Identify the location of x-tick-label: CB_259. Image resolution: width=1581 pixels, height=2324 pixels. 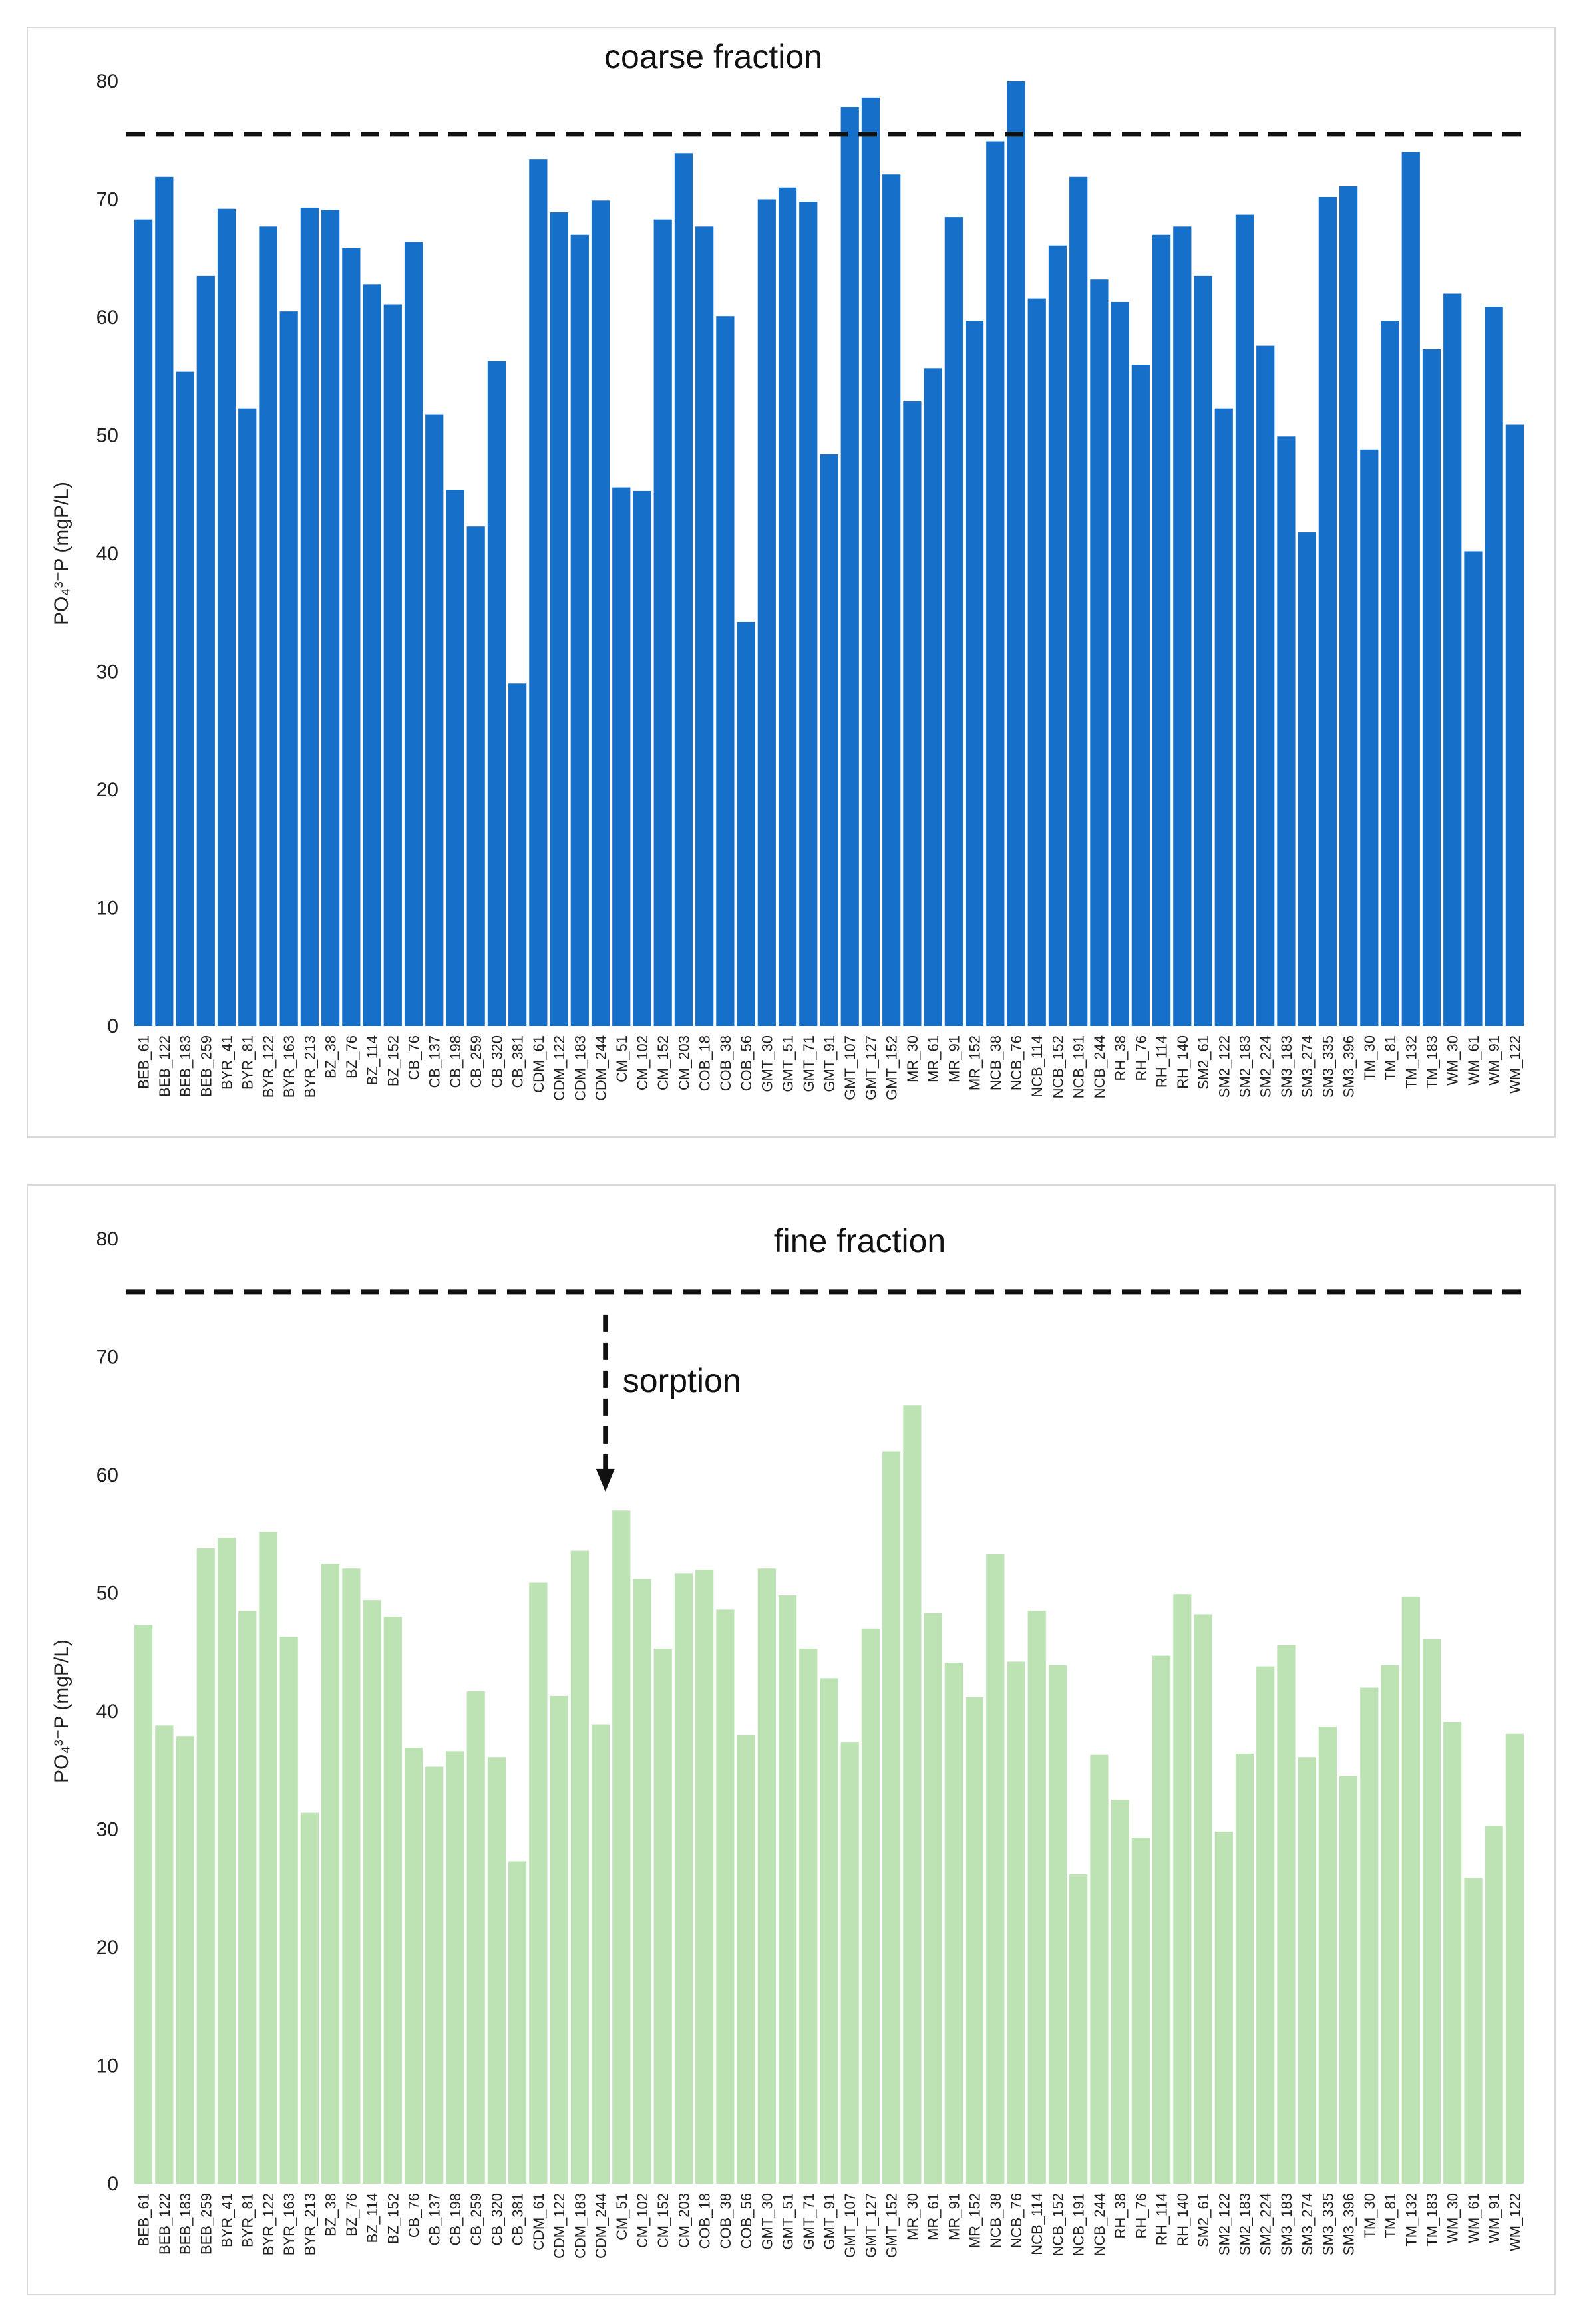
(476, 2219).